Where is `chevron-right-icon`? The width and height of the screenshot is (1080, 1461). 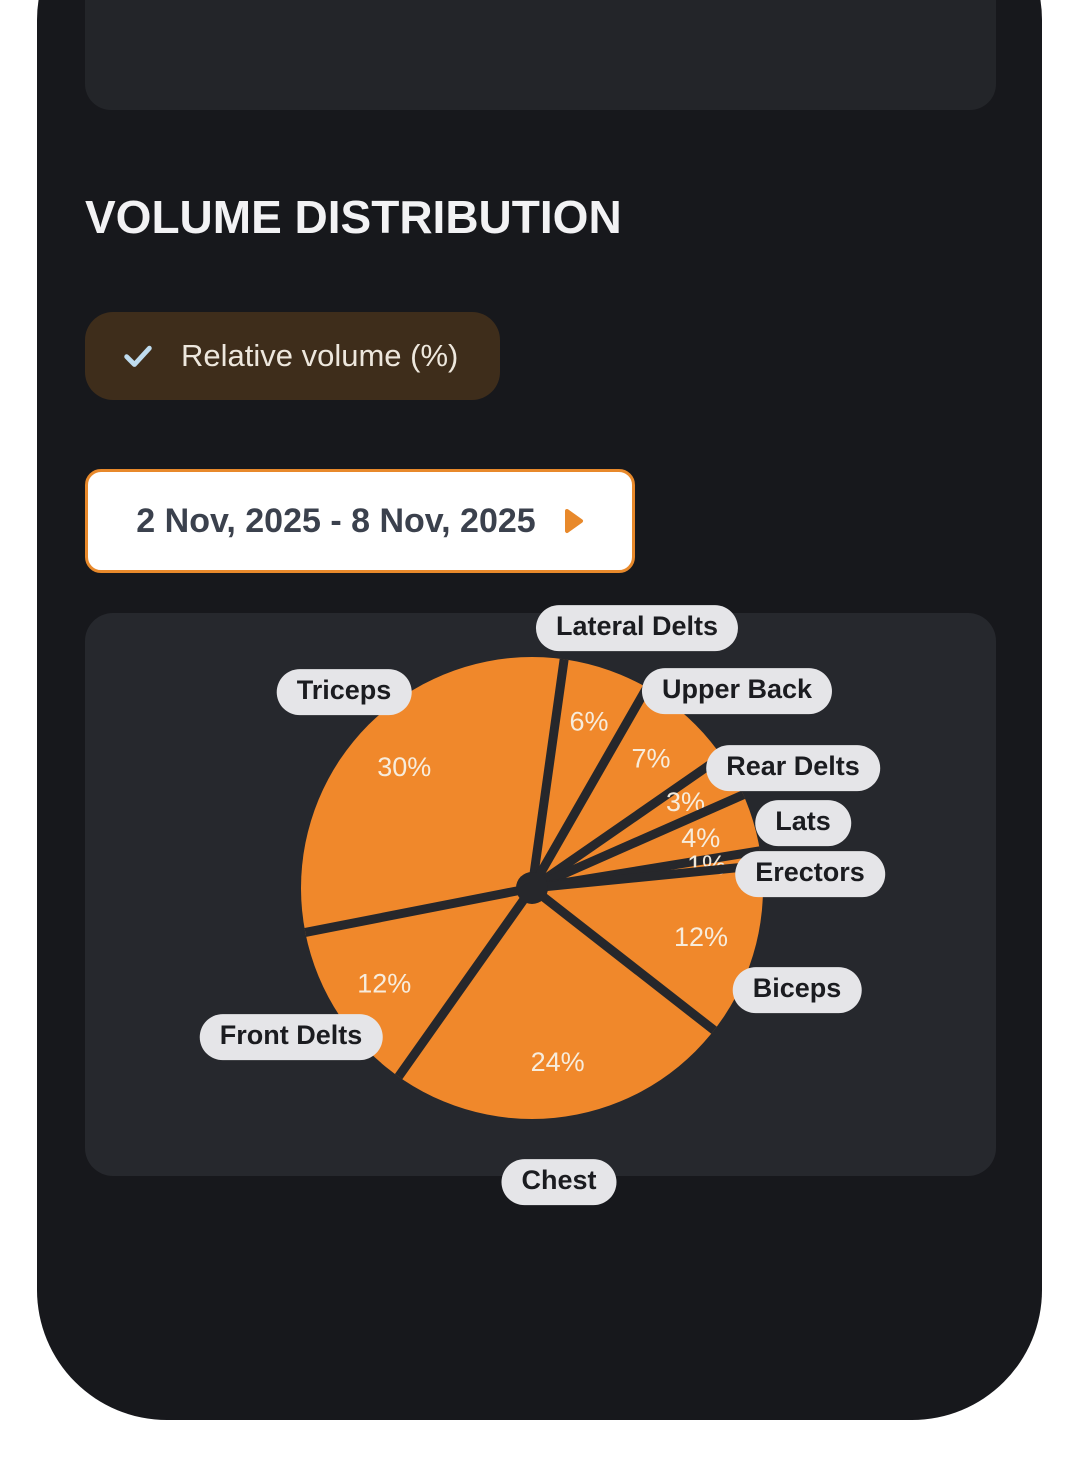
chevron-right-icon is located at coordinates (573, 521).